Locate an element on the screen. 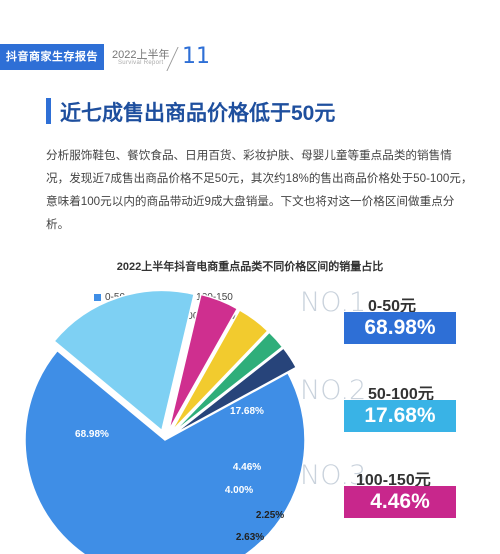  rank-3-percent: 4.46% is located at coordinates (400, 502).